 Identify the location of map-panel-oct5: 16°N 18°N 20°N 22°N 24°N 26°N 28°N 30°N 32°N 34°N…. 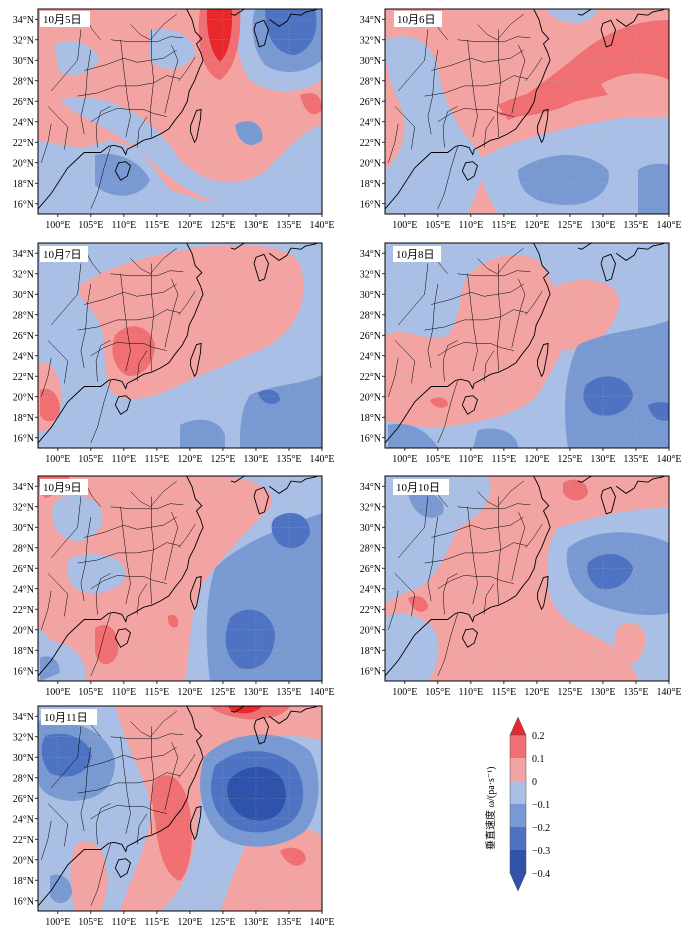
(172, 117).